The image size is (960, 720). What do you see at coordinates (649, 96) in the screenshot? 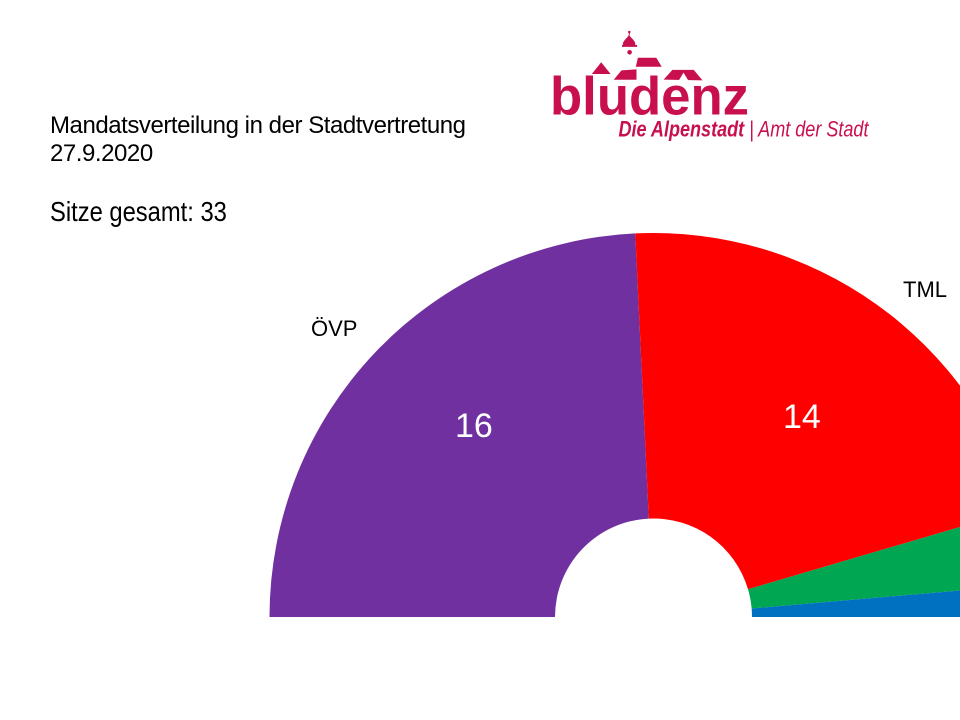
I see `svg-text: bludenz` at bounding box center [649, 96].